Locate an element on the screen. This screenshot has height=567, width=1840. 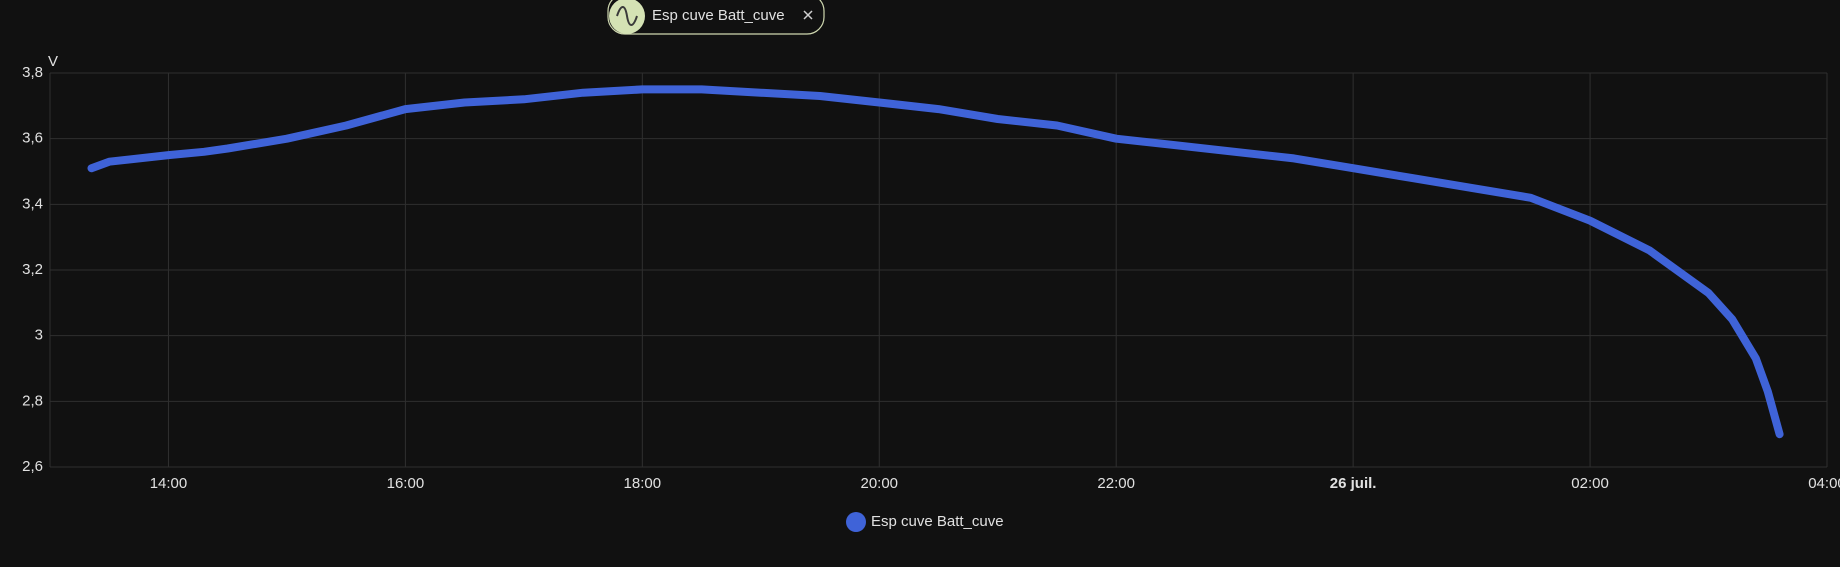
chip-icon-wave is located at coordinates (627, 16).